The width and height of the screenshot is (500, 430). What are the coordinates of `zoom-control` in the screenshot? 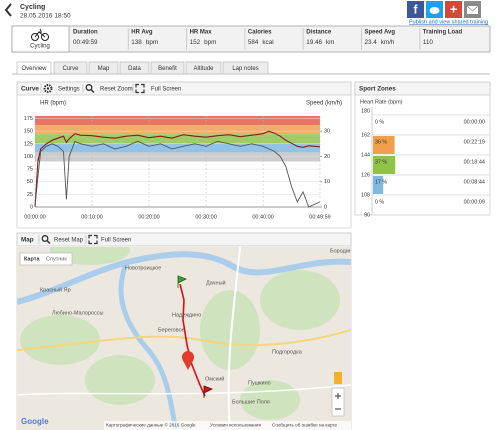 It's located at (338, 402).